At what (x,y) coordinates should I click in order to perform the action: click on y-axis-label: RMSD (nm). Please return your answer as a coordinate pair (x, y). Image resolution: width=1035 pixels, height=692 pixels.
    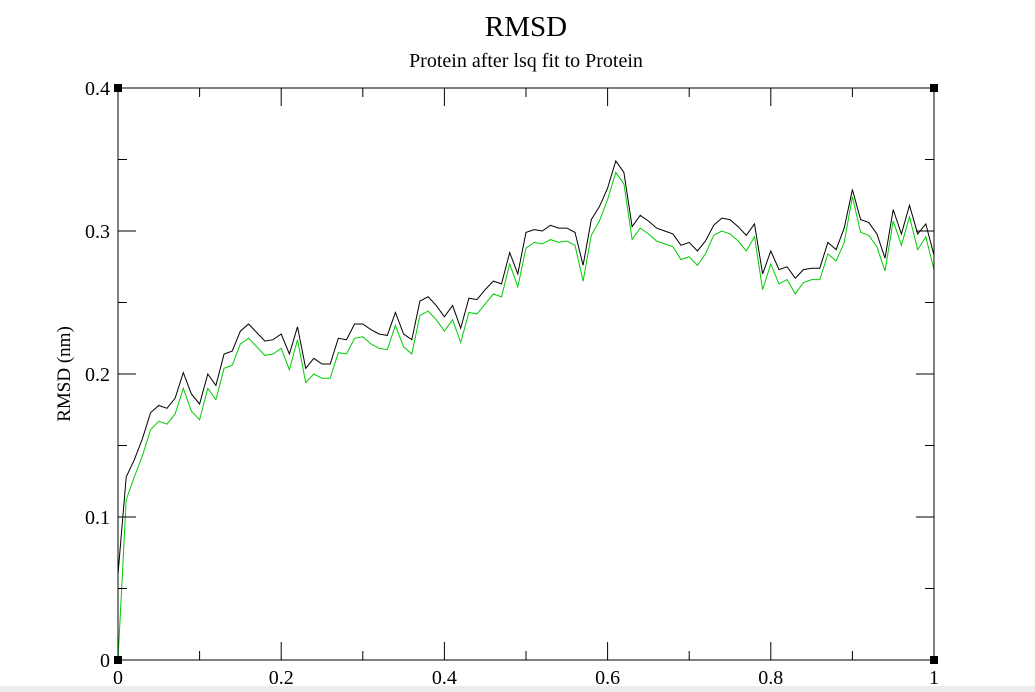
    Looking at the image, I should click on (64, 374).